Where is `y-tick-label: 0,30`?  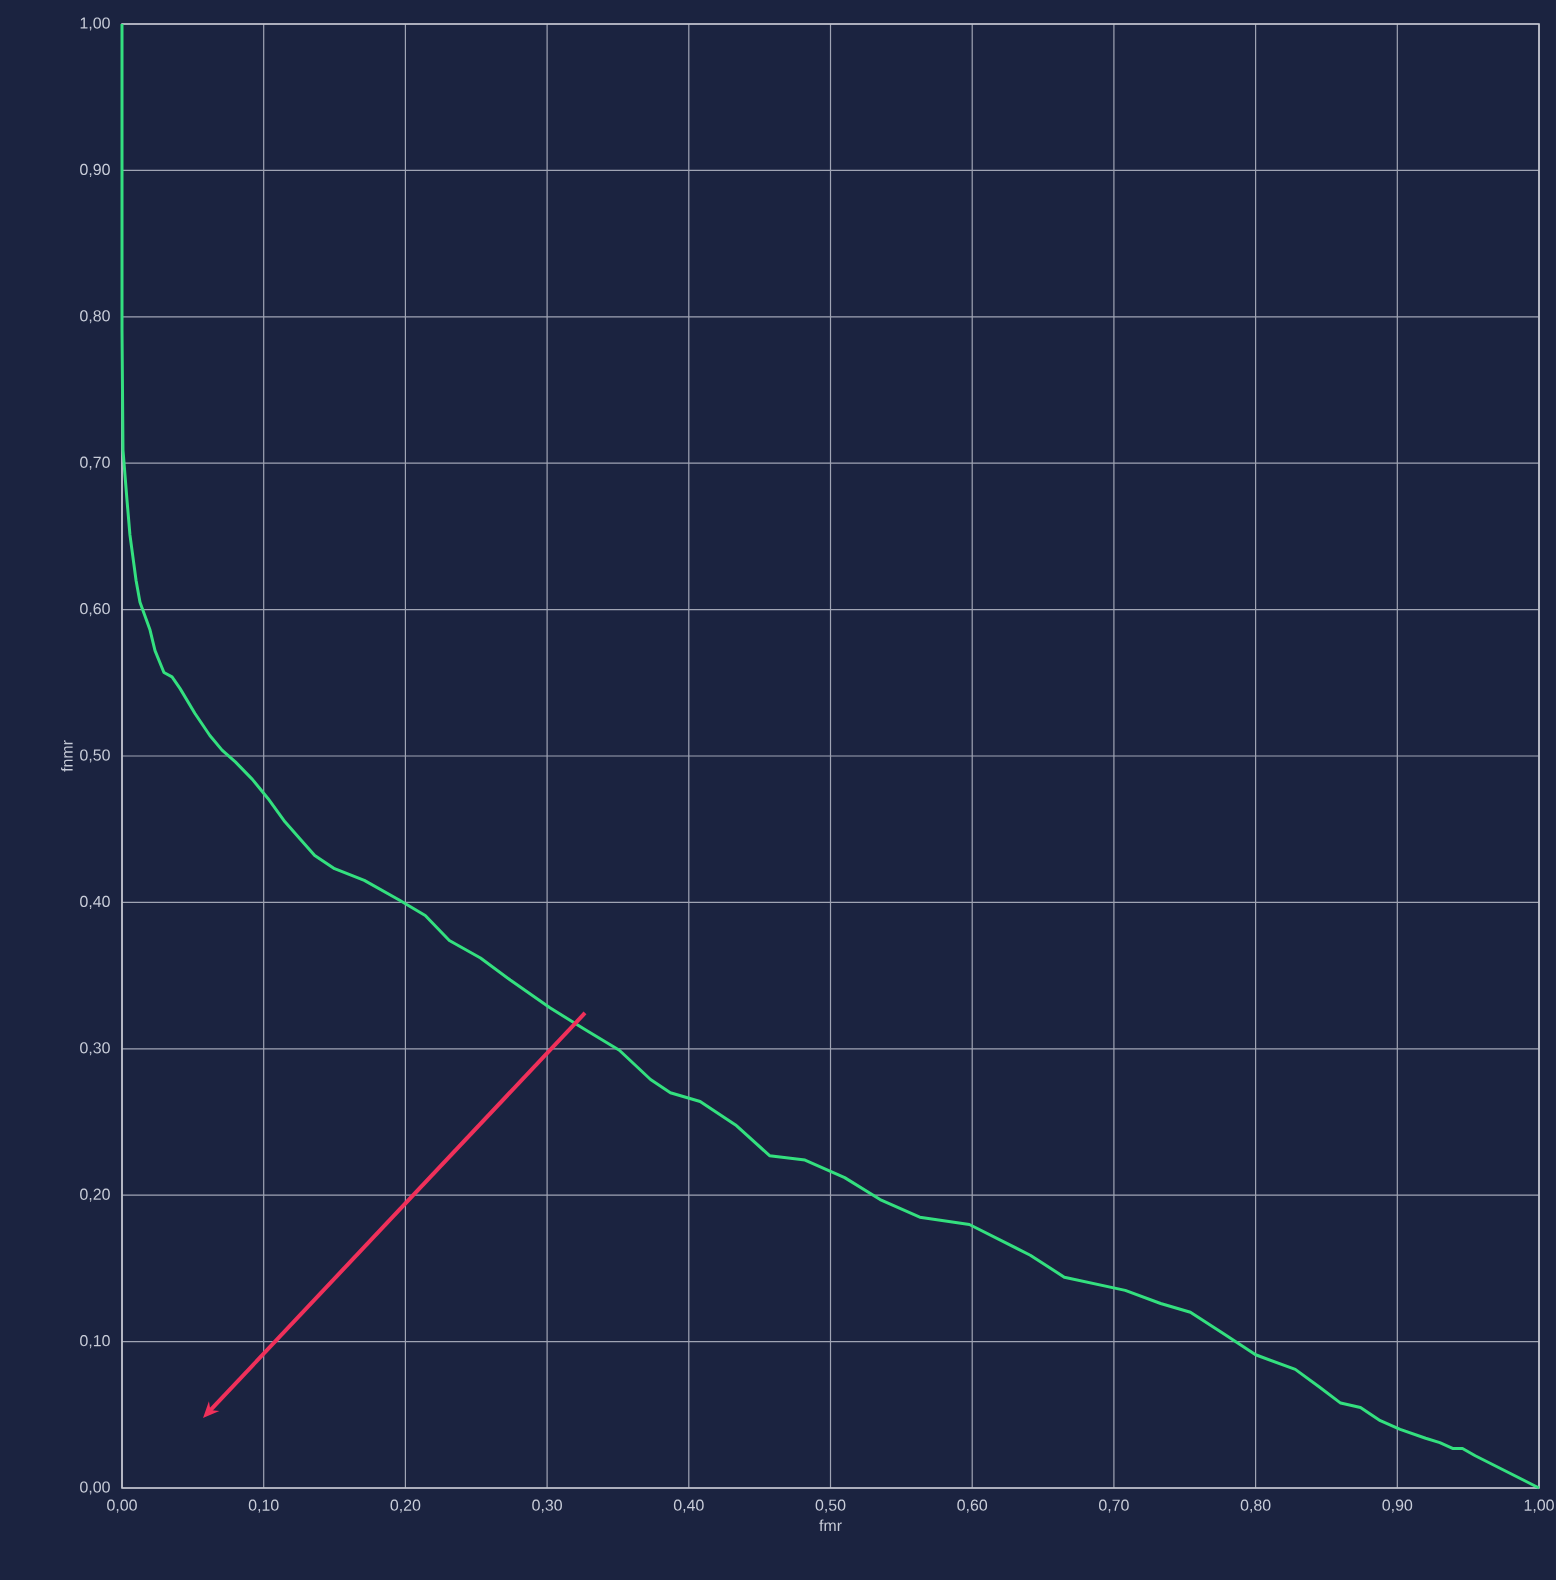
y-tick-label: 0,30 is located at coordinates (95, 1049).